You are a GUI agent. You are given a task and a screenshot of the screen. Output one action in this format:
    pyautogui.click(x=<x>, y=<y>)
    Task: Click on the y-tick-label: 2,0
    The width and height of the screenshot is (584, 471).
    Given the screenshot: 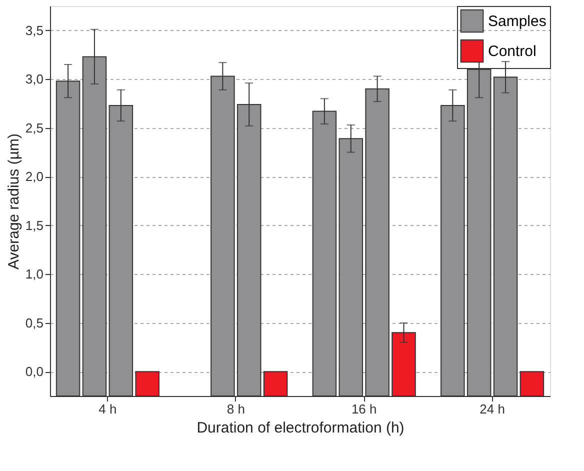 What is the action you would take?
    pyautogui.click(x=34, y=176)
    